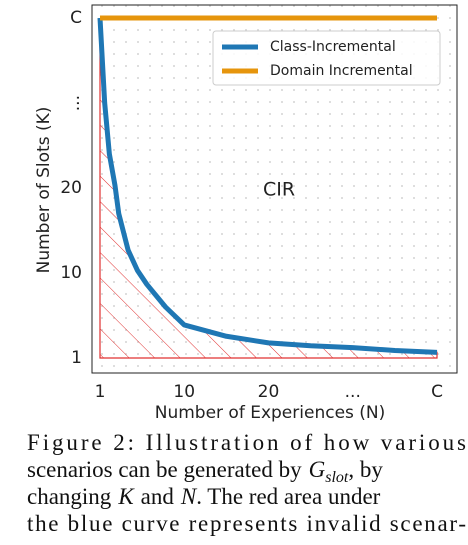  I want to click on y-axis-label: Number of Slots (K), so click(44, 190).